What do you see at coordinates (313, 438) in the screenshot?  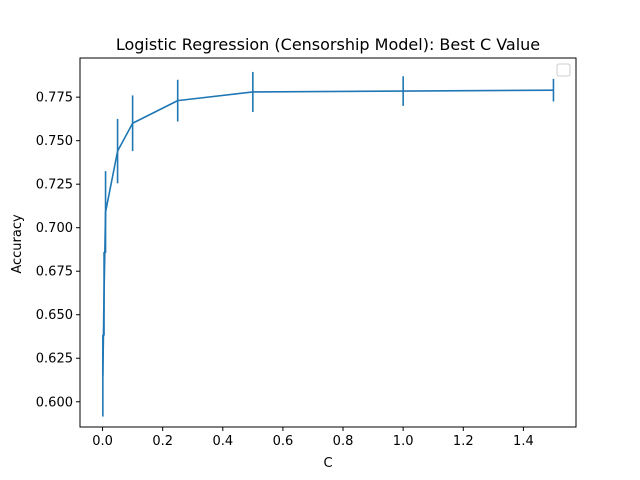 I see `x-axis: 0.0 0.2 0.4 0.6 0.8 1.0 1.2 1.4` at bounding box center [313, 438].